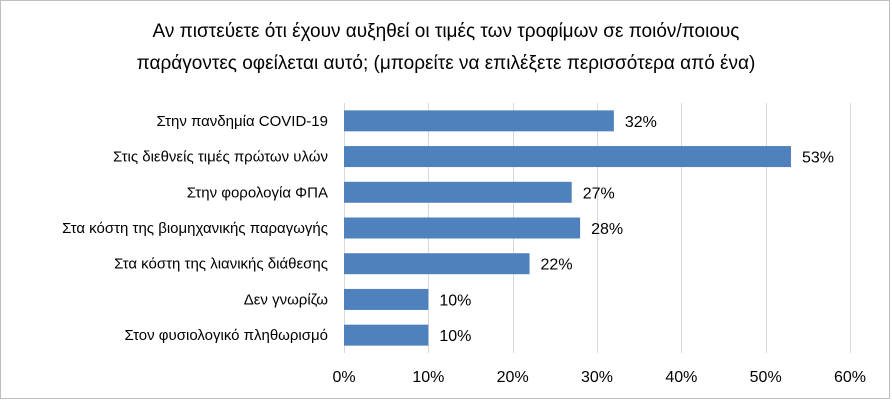 The image size is (892, 401). What do you see at coordinates (557, 265) in the screenshot?
I see `value-label-4: 22%` at bounding box center [557, 265].